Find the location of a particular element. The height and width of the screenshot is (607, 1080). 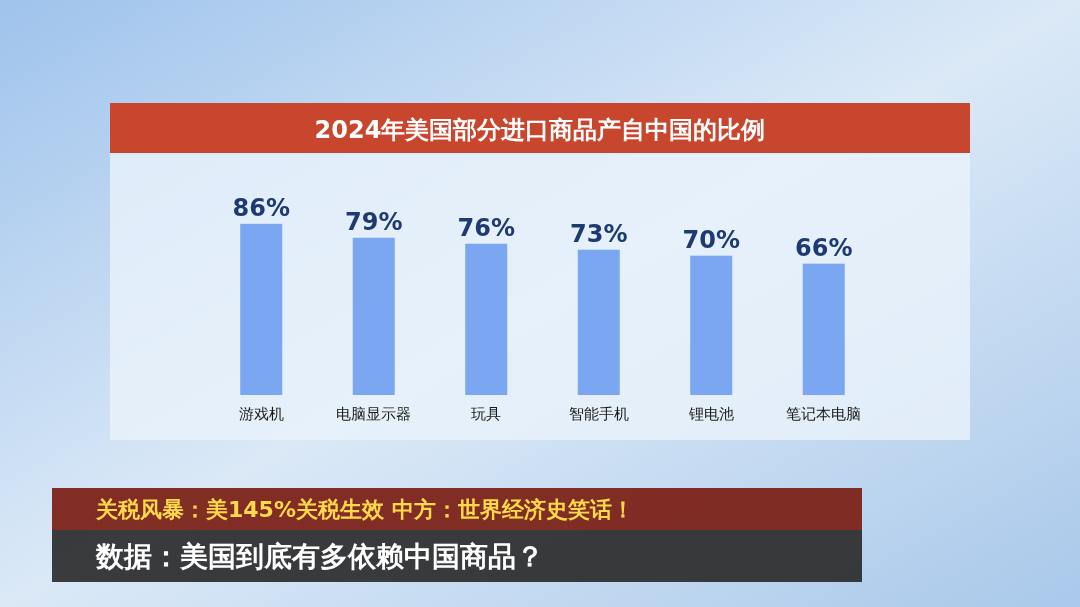

data-label: 73% is located at coordinates (599, 233).